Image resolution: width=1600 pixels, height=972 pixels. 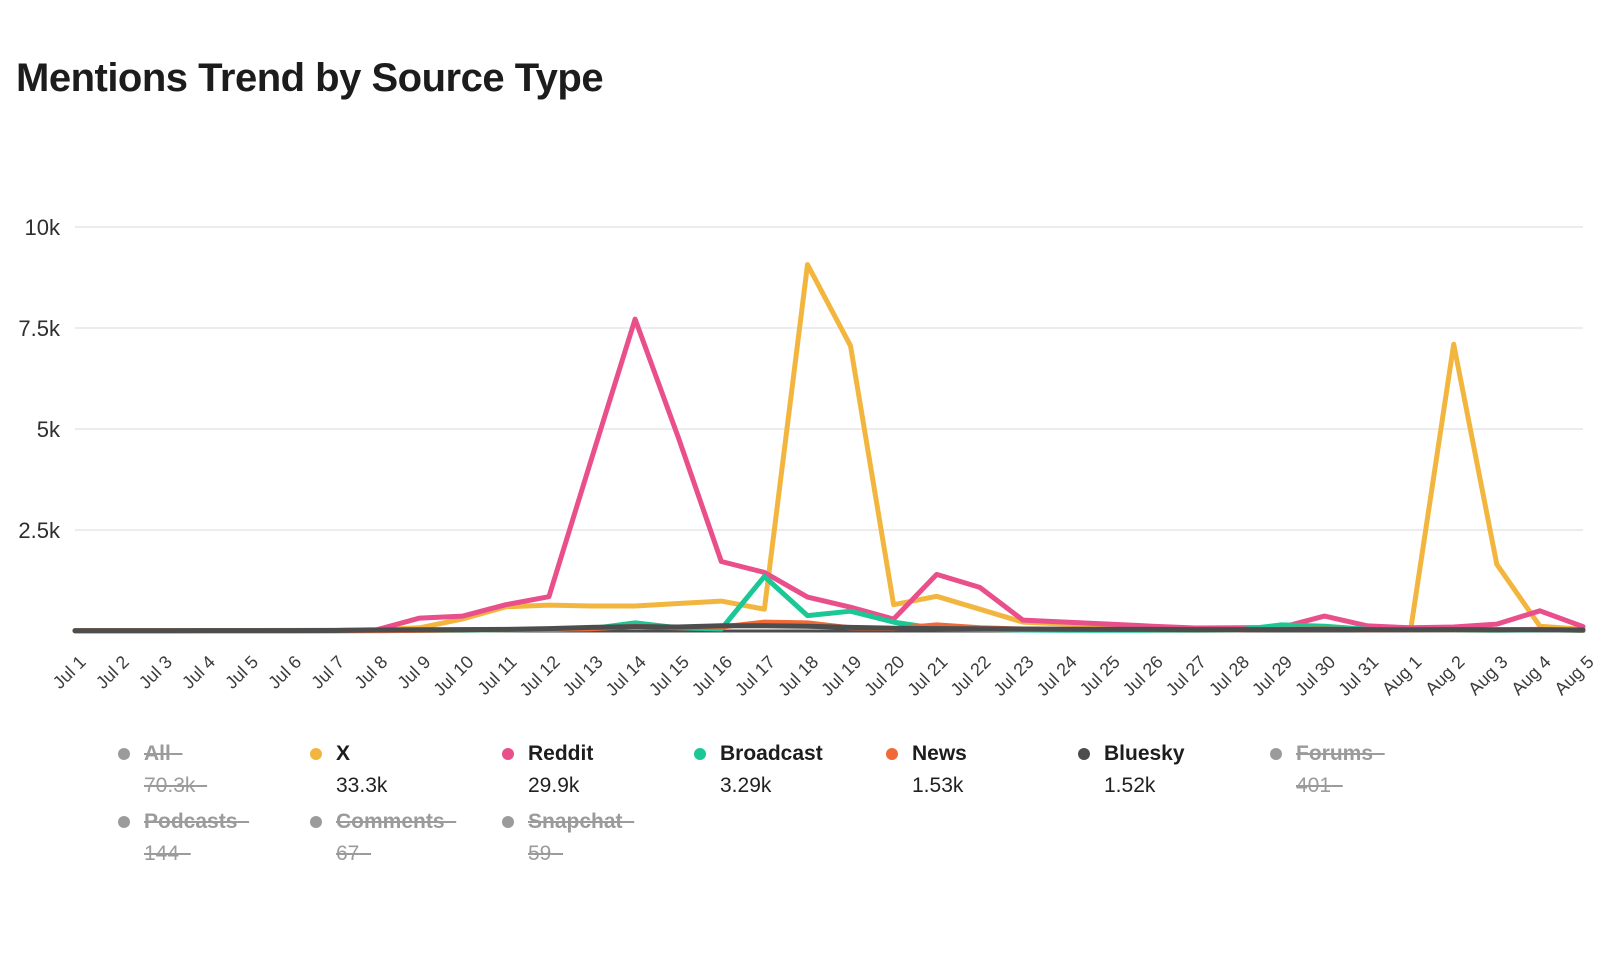 What do you see at coordinates (362, 785) in the screenshot?
I see `legend-value: 33.3k` at bounding box center [362, 785].